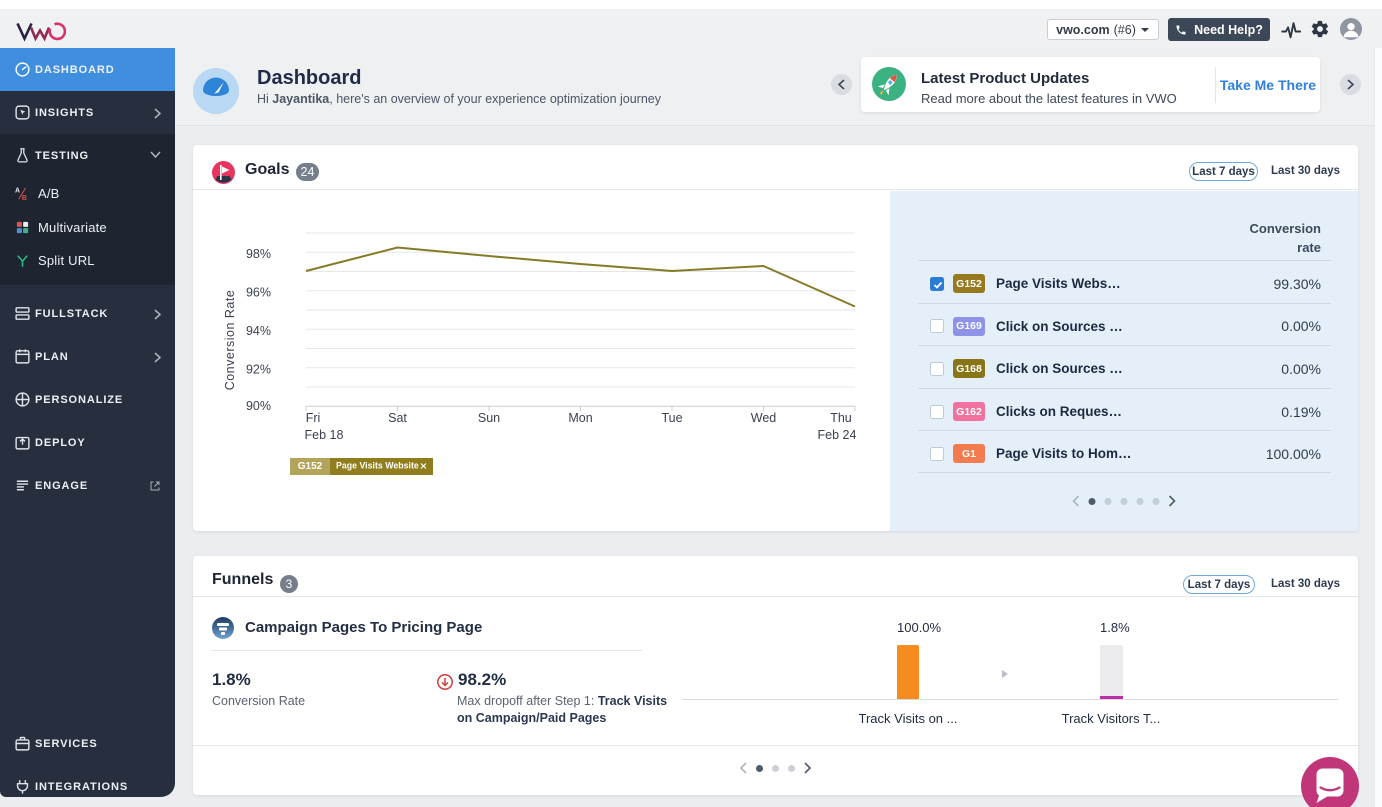 Image resolution: width=1382 pixels, height=807 pixels. Describe the element at coordinates (24, 198) in the screenshot. I see `svg-text: B` at that location.